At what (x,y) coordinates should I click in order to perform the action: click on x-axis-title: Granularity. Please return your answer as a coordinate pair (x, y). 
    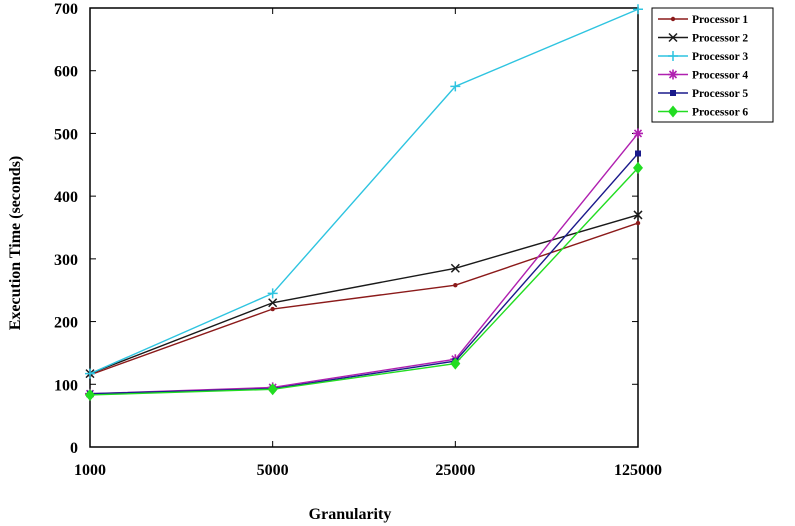
    Looking at the image, I should click on (350, 514).